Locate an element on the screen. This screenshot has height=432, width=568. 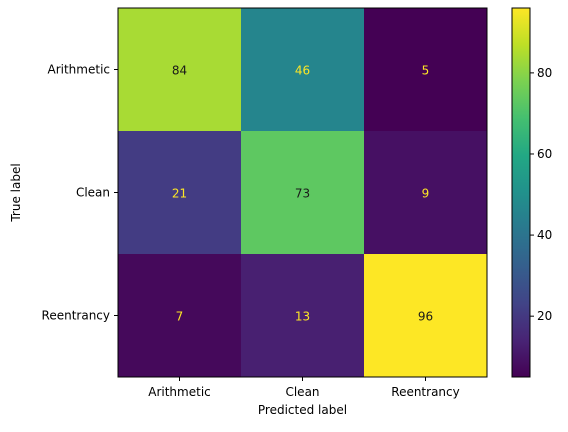
colorbar-ticks: 20 40 60 80 is located at coordinates (541, 194).